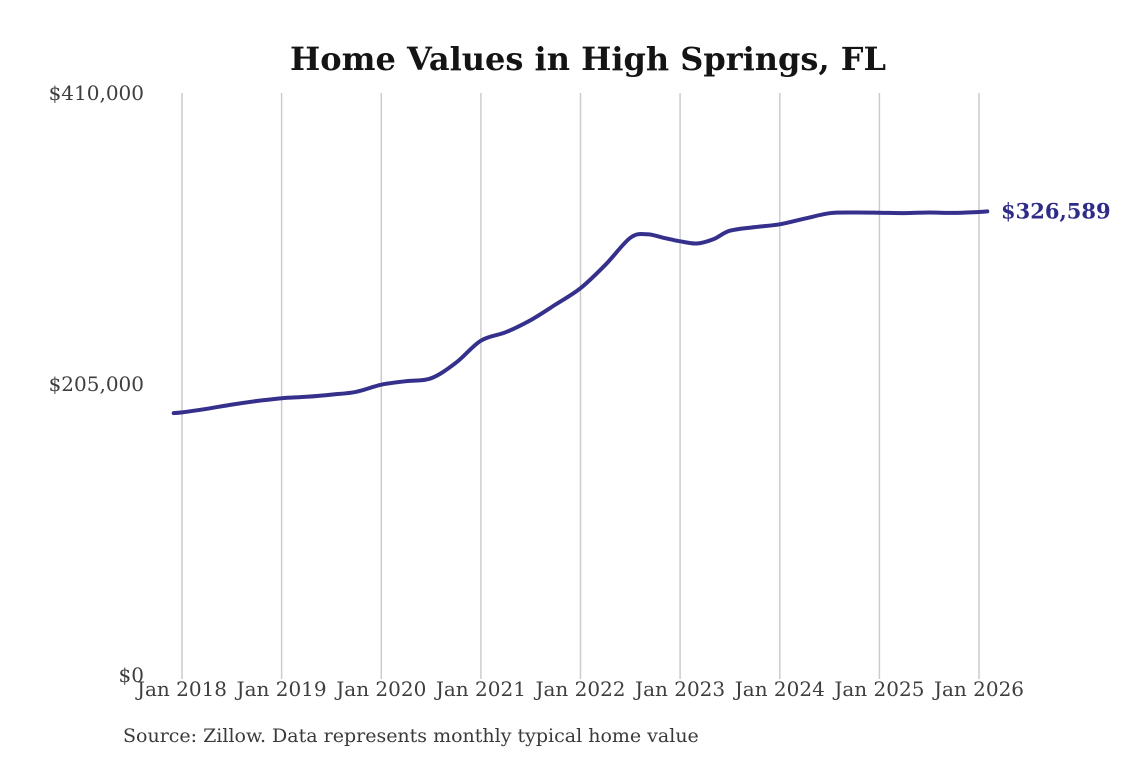 This screenshot has width=1140, height=759. I want to click on y-tick-label-205000: $205,000, so click(96, 384).